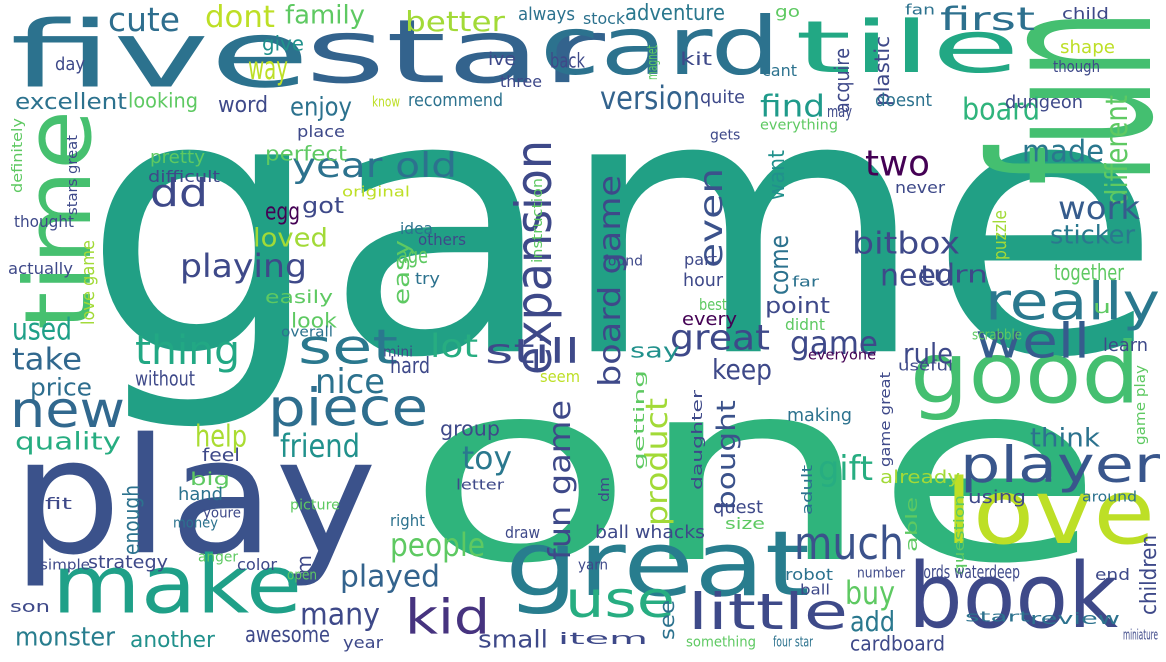 Image resolution: width=1166 pixels, height=662 pixels. What do you see at coordinates (128, 562) in the screenshot?
I see `word-cloud-word: strategy` at bounding box center [128, 562].